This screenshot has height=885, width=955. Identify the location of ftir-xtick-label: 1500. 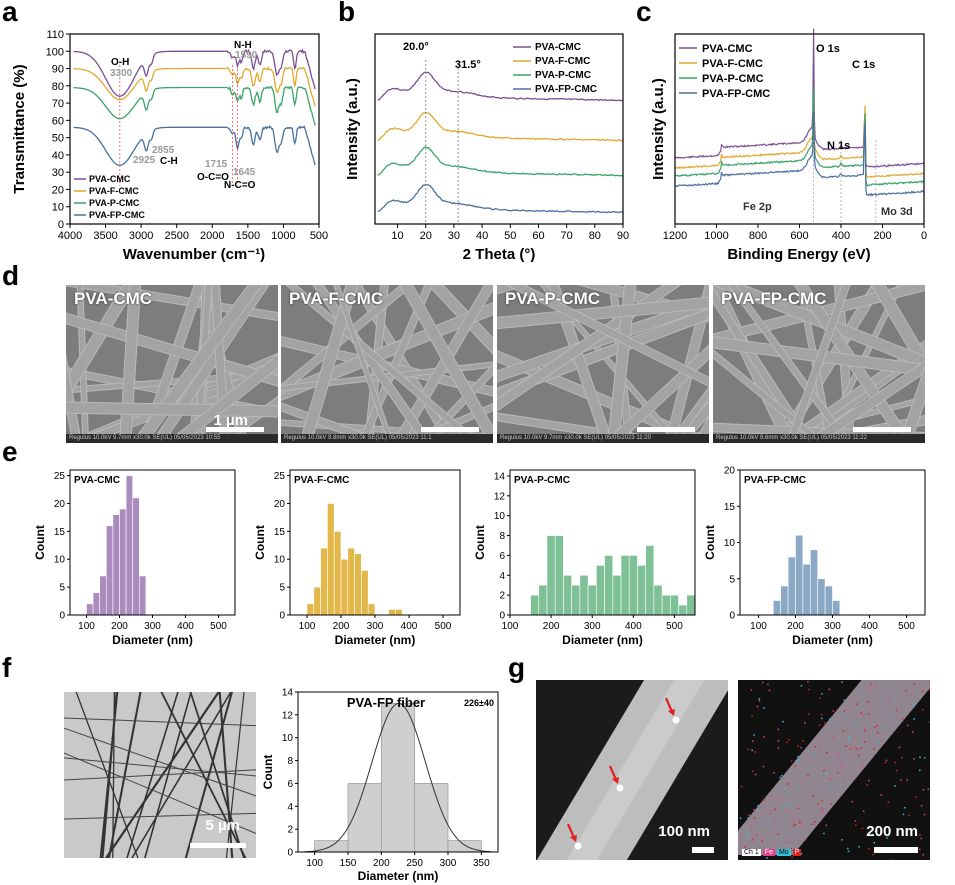
(248, 236).